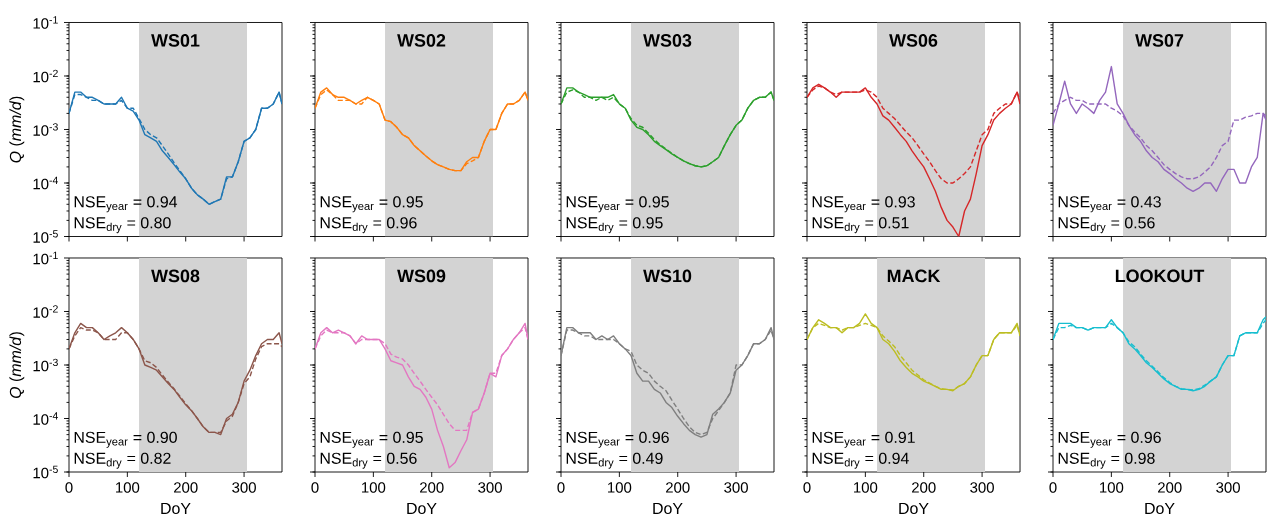 This screenshot has height=517, width=1269. I want to click on annotation: NSE$_{year}$ = 0.94, so click(126, 204).